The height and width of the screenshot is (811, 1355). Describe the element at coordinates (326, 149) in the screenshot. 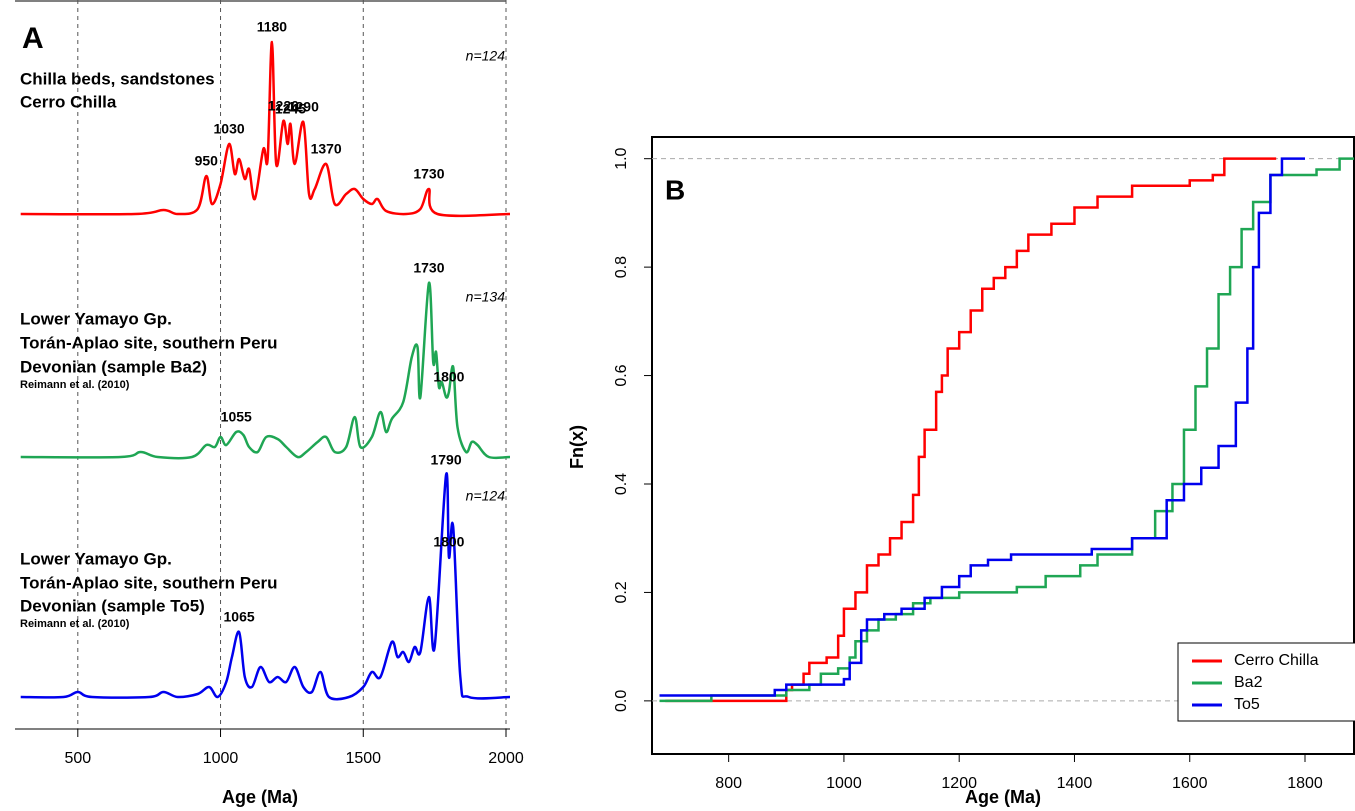

I see `peak-label: 1370` at that location.